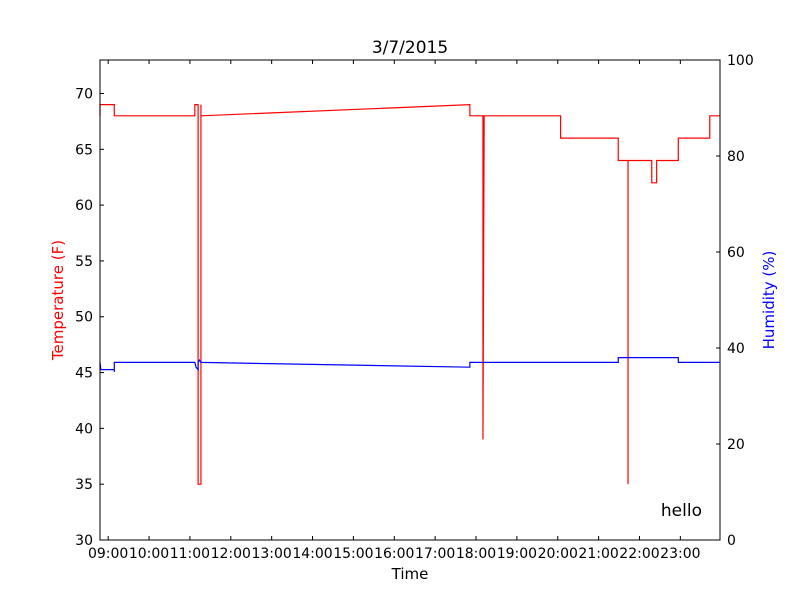  I want to click on chart-title: 3/7/2015, so click(410, 48).